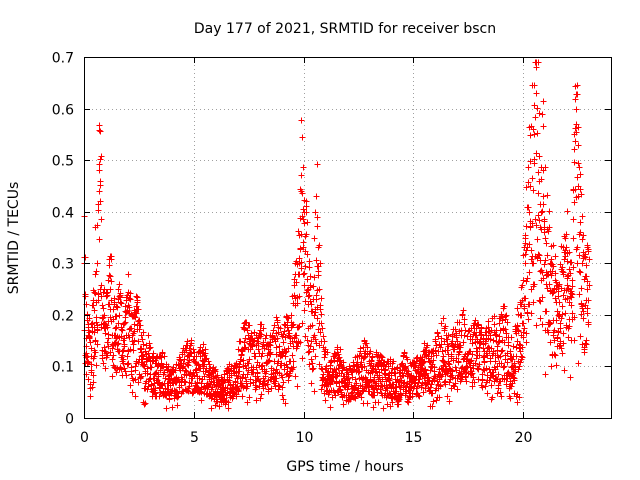  What do you see at coordinates (63, 265) in the screenshot?
I see `y-tick-label: 0.3` at bounding box center [63, 265].